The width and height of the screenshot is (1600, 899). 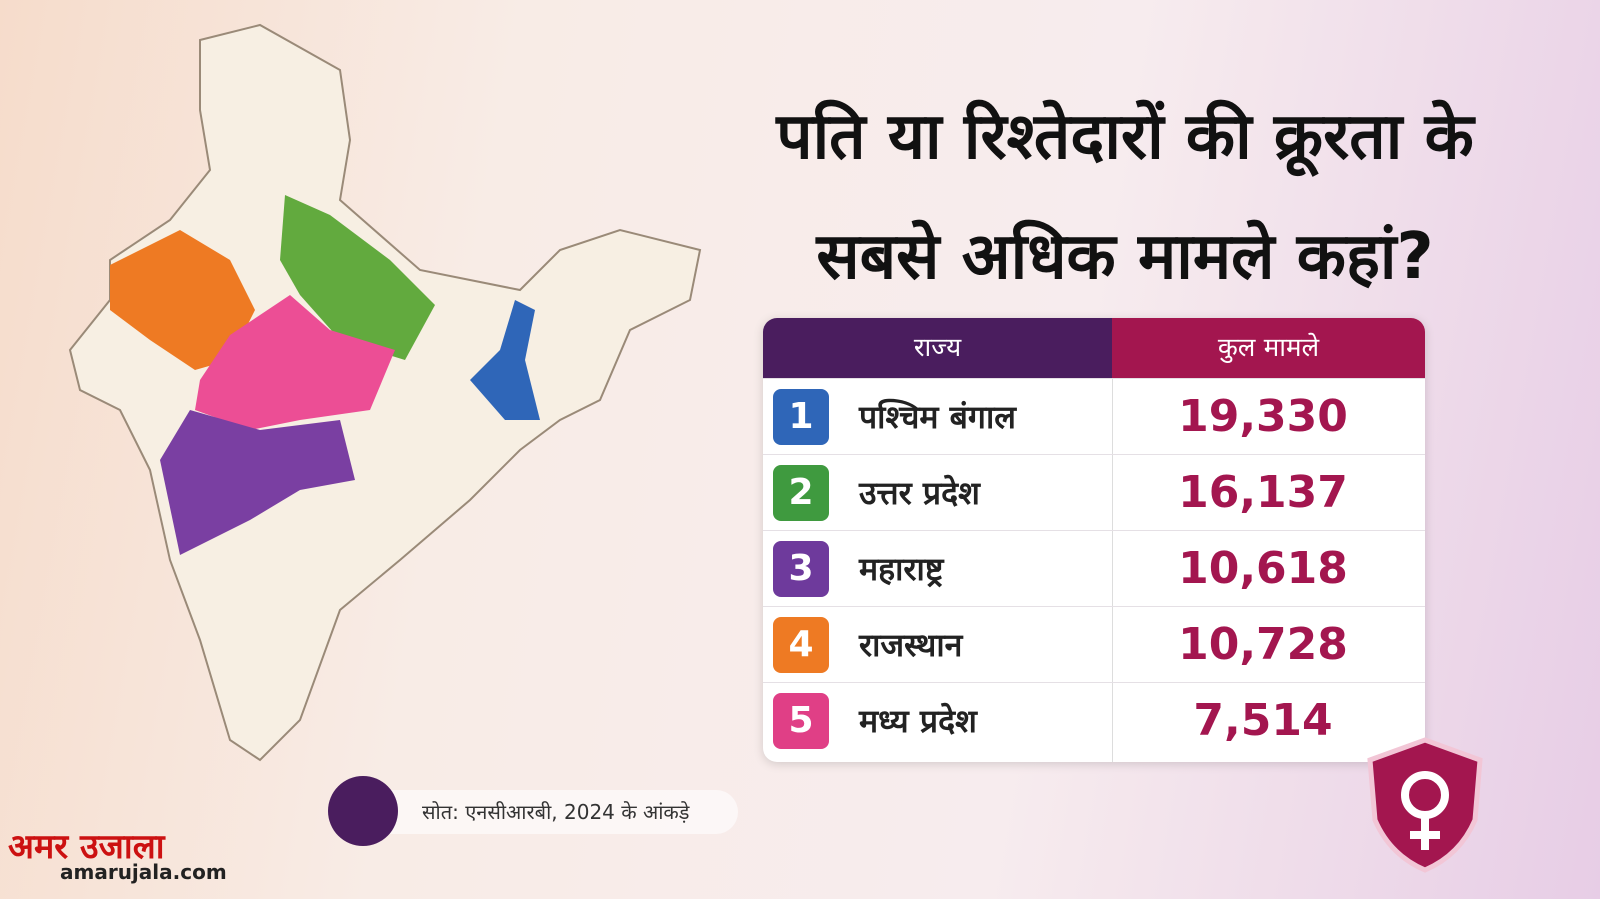 I want to click on scale-icon, so click(x=363, y=811).